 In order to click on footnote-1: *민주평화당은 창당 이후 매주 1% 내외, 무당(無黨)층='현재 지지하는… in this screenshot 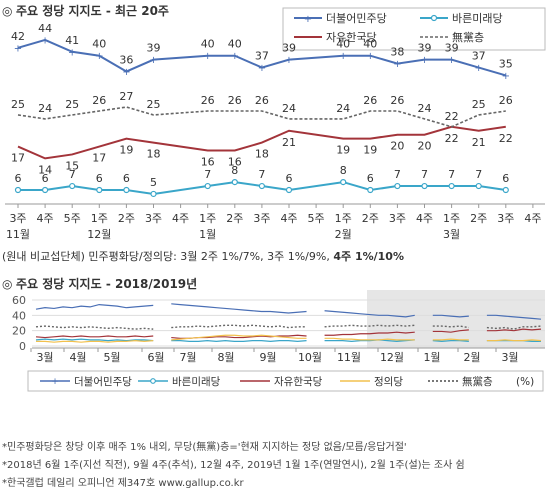, I will do `click(204, 447)`.